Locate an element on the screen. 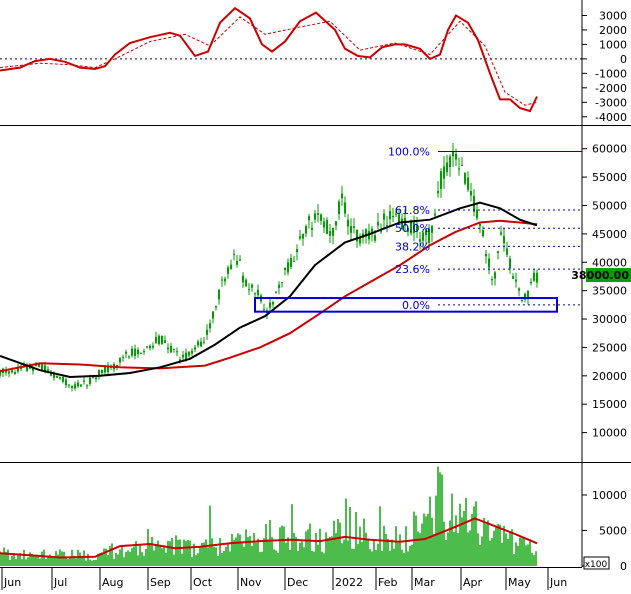 The image size is (631, 594). x-tick-label: Dec is located at coordinates (297, 582).